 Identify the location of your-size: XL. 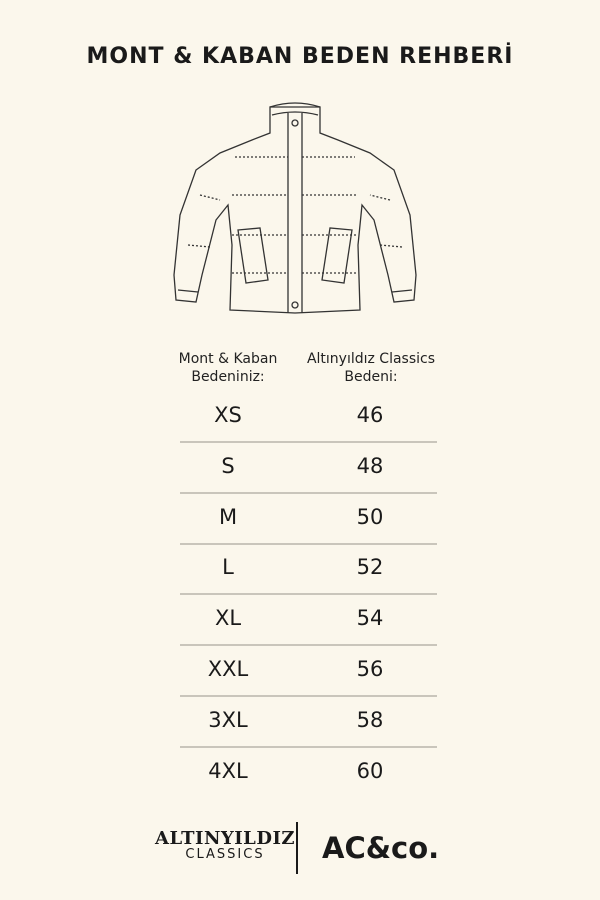
(228, 618).